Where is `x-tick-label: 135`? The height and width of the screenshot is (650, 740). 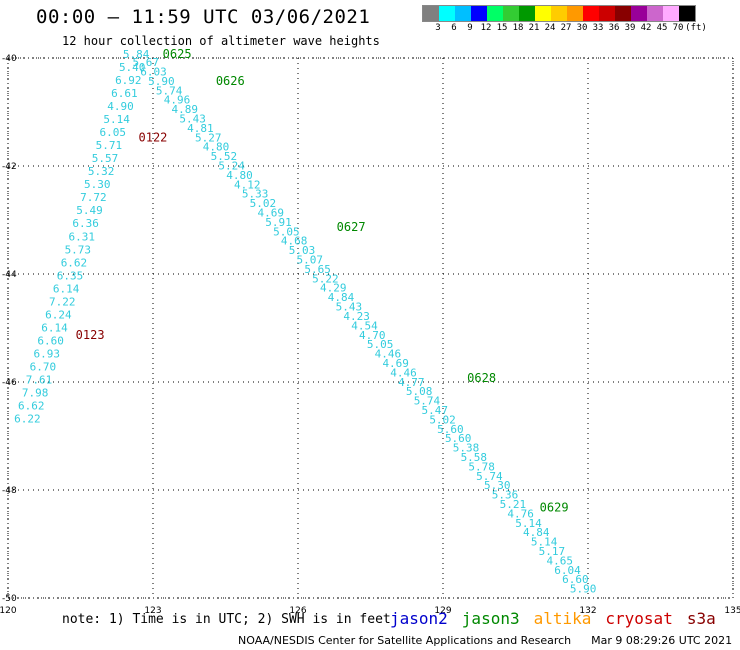 x-tick-label: 135 is located at coordinates (732, 611).